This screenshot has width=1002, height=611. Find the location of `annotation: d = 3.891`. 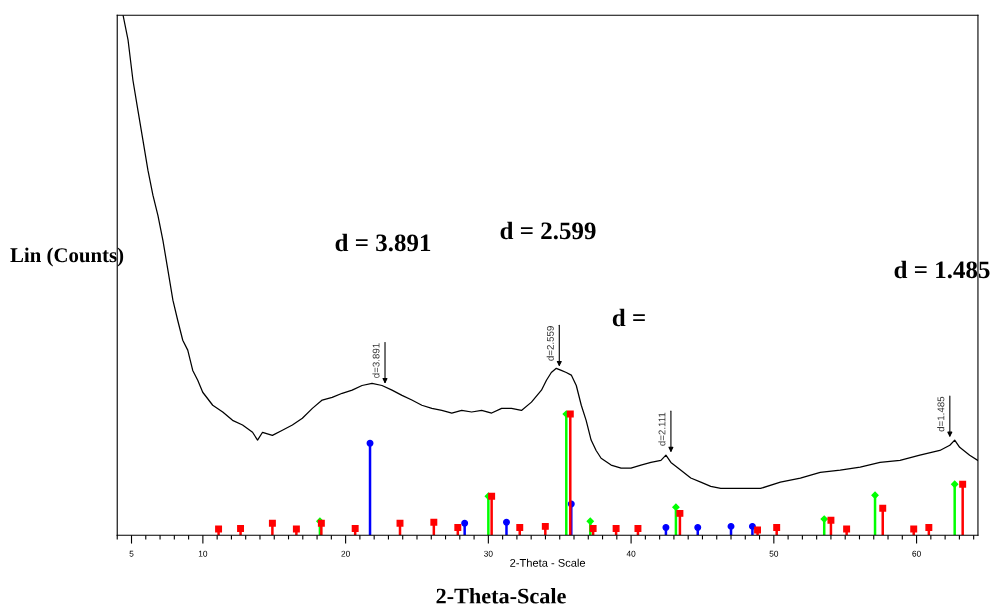

annotation: d = 3.891 is located at coordinates (383, 242).